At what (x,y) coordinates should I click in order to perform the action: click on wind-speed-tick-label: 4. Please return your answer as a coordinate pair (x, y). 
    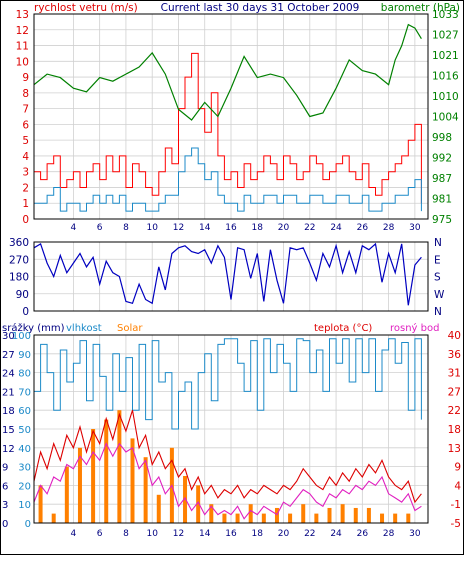
    Looking at the image, I should click on (25, 157).